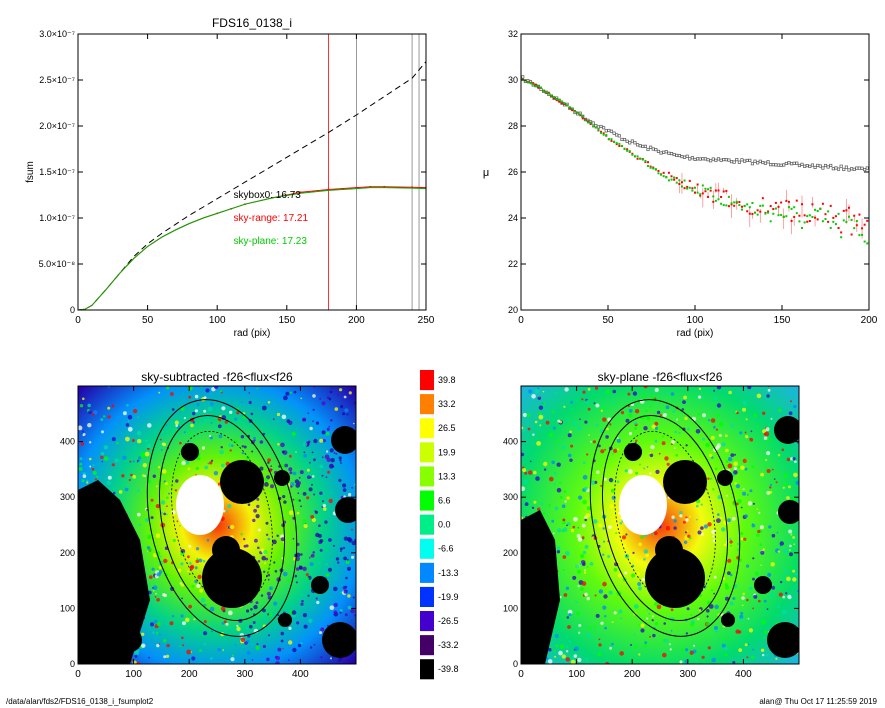 This screenshot has width=885, height=708. Describe the element at coordinates (57, 126) in the screenshot. I see `fsum-ytick-label: 2.0×10⁻⁷` at that location.